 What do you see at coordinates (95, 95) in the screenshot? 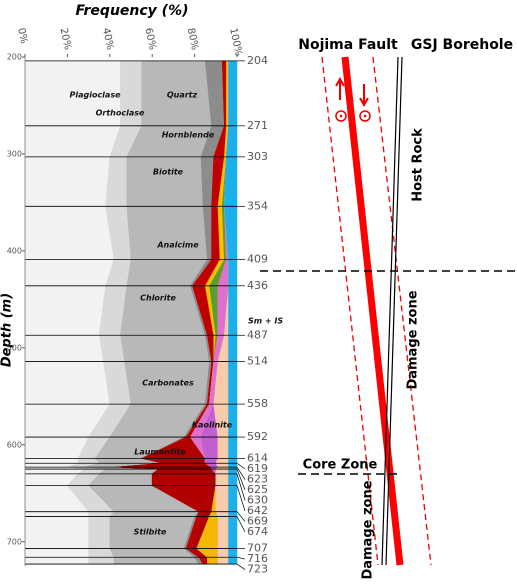
I see `series-label: Plagioclase` at bounding box center [95, 95].